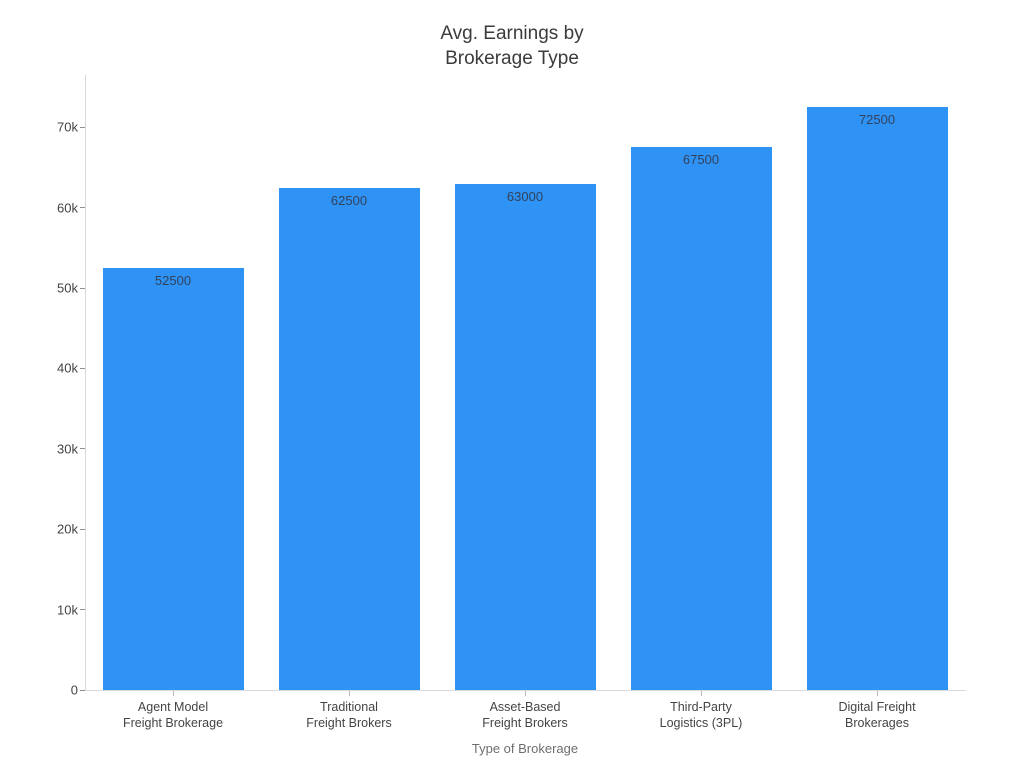 The image size is (1024, 768). What do you see at coordinates (67, 610) in the screenshot?
I see `y-tick-label: 10k` at bounding box center [67, 610].